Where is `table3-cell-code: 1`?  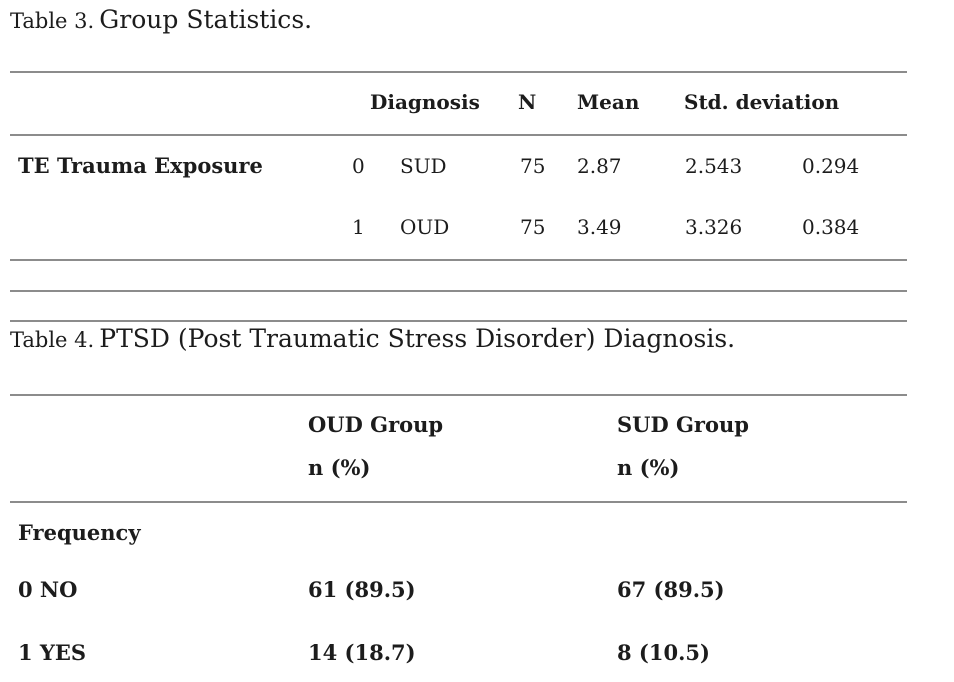
table3-cell-code: 1 is located at coordinates (358, 227).